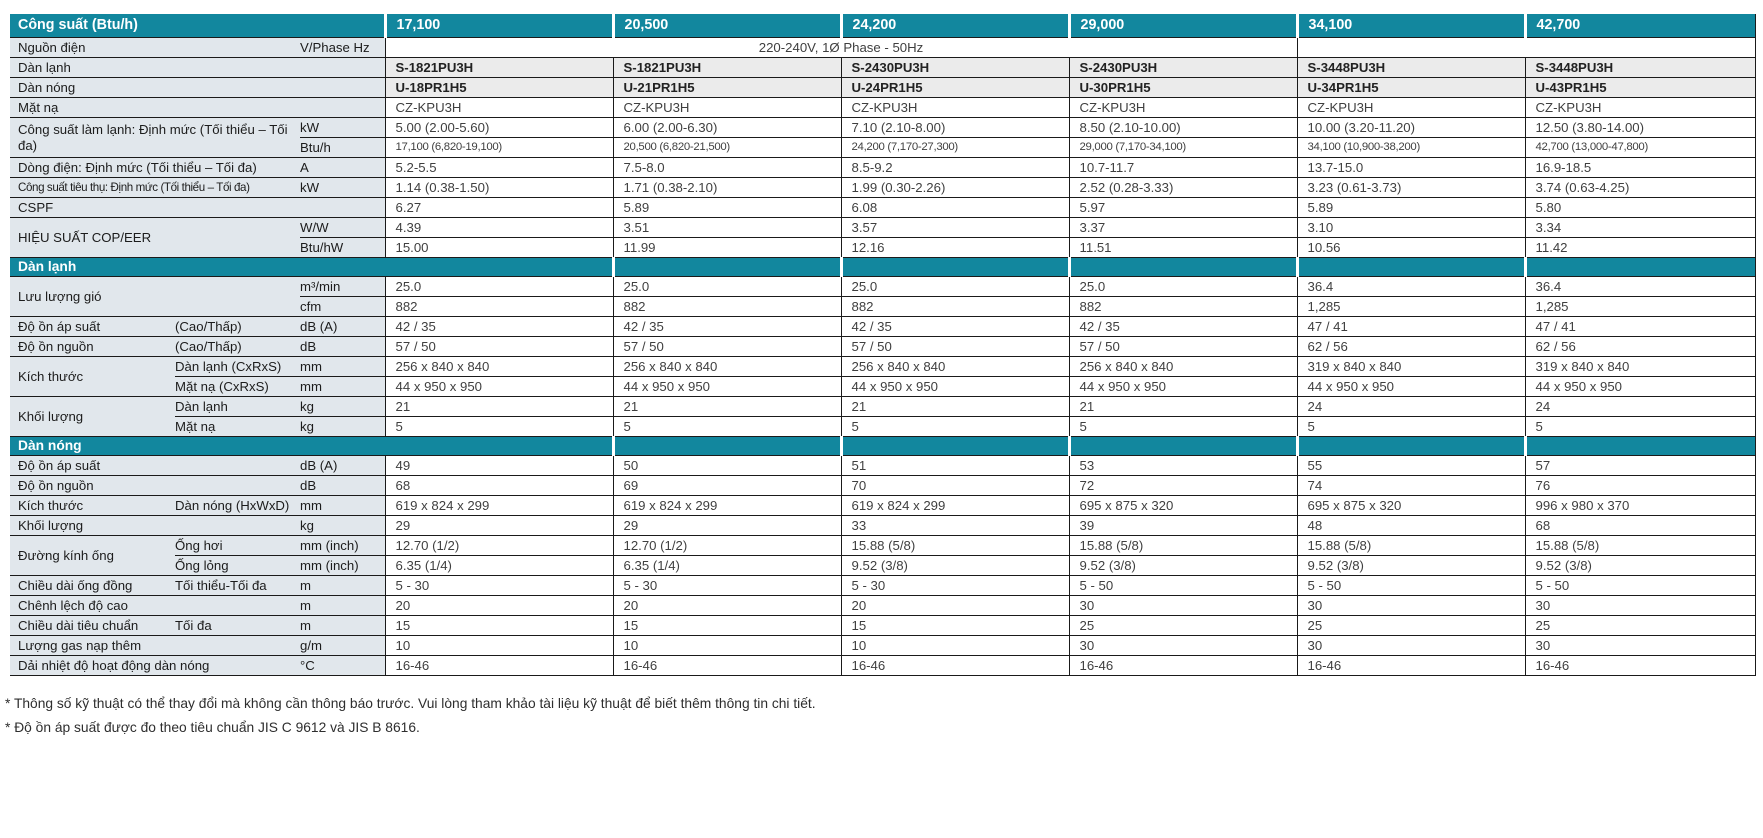 This screenshot has height=838, width=1763. What do you see at coordinates (954, 147) in the screenshot?
I see `value-cell: 24,200 (7,170-27,300)` at bounding box center [954, 147].